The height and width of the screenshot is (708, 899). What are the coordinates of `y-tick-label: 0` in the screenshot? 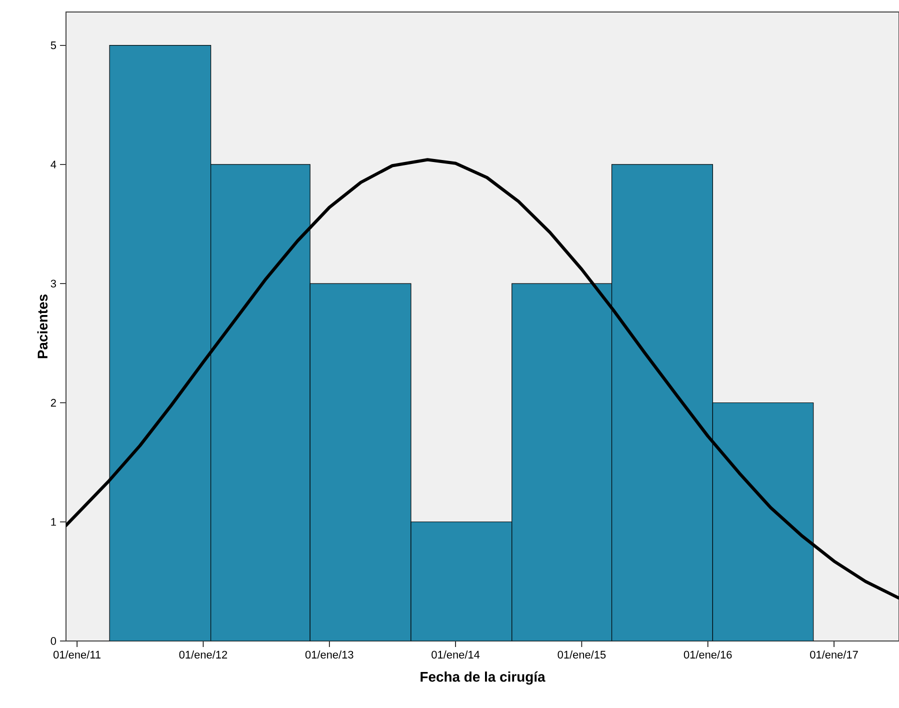 It's located at (53, 641).